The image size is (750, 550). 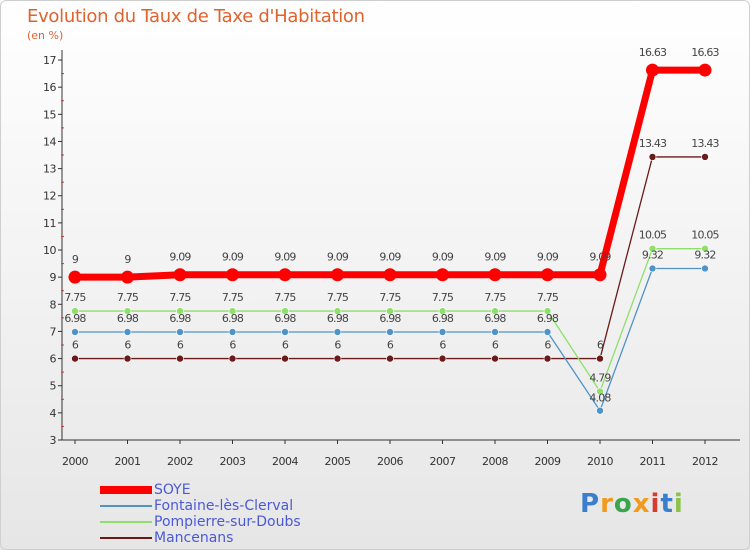 I want to click on x-tick-label: 2002, so click(x=180, y=461).